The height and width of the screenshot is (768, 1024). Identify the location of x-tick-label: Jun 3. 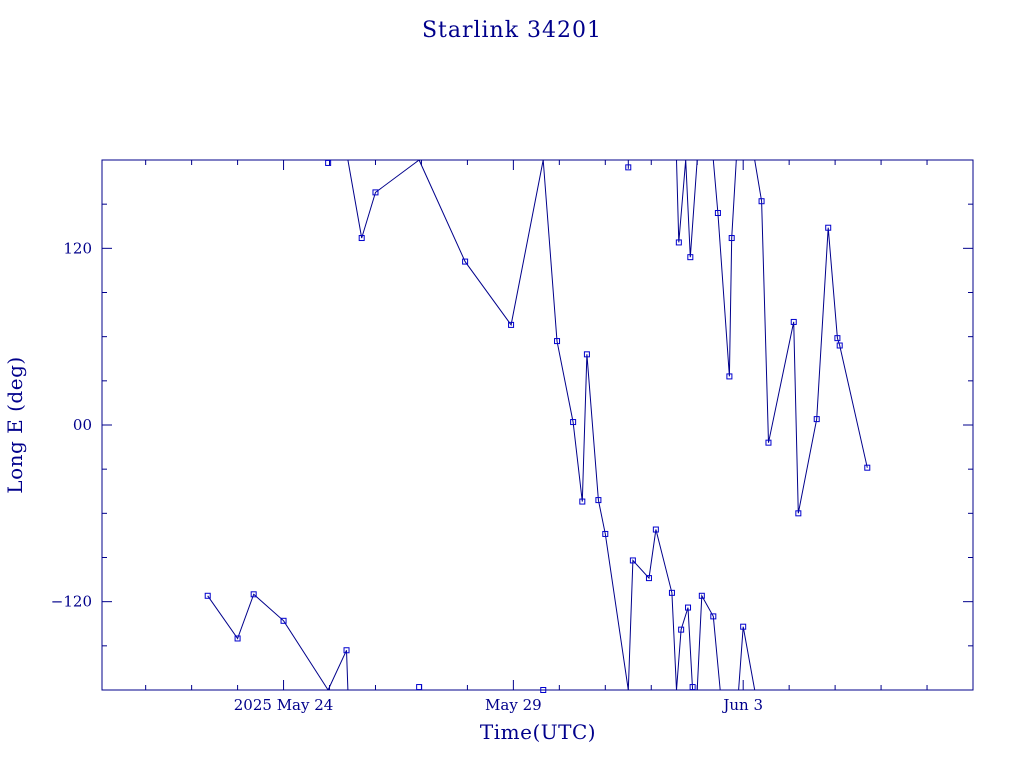
(742, 705).